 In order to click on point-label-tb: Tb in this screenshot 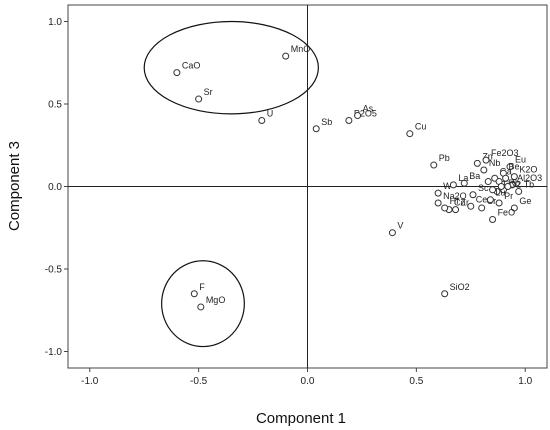, I will do `click(529, 184)`.